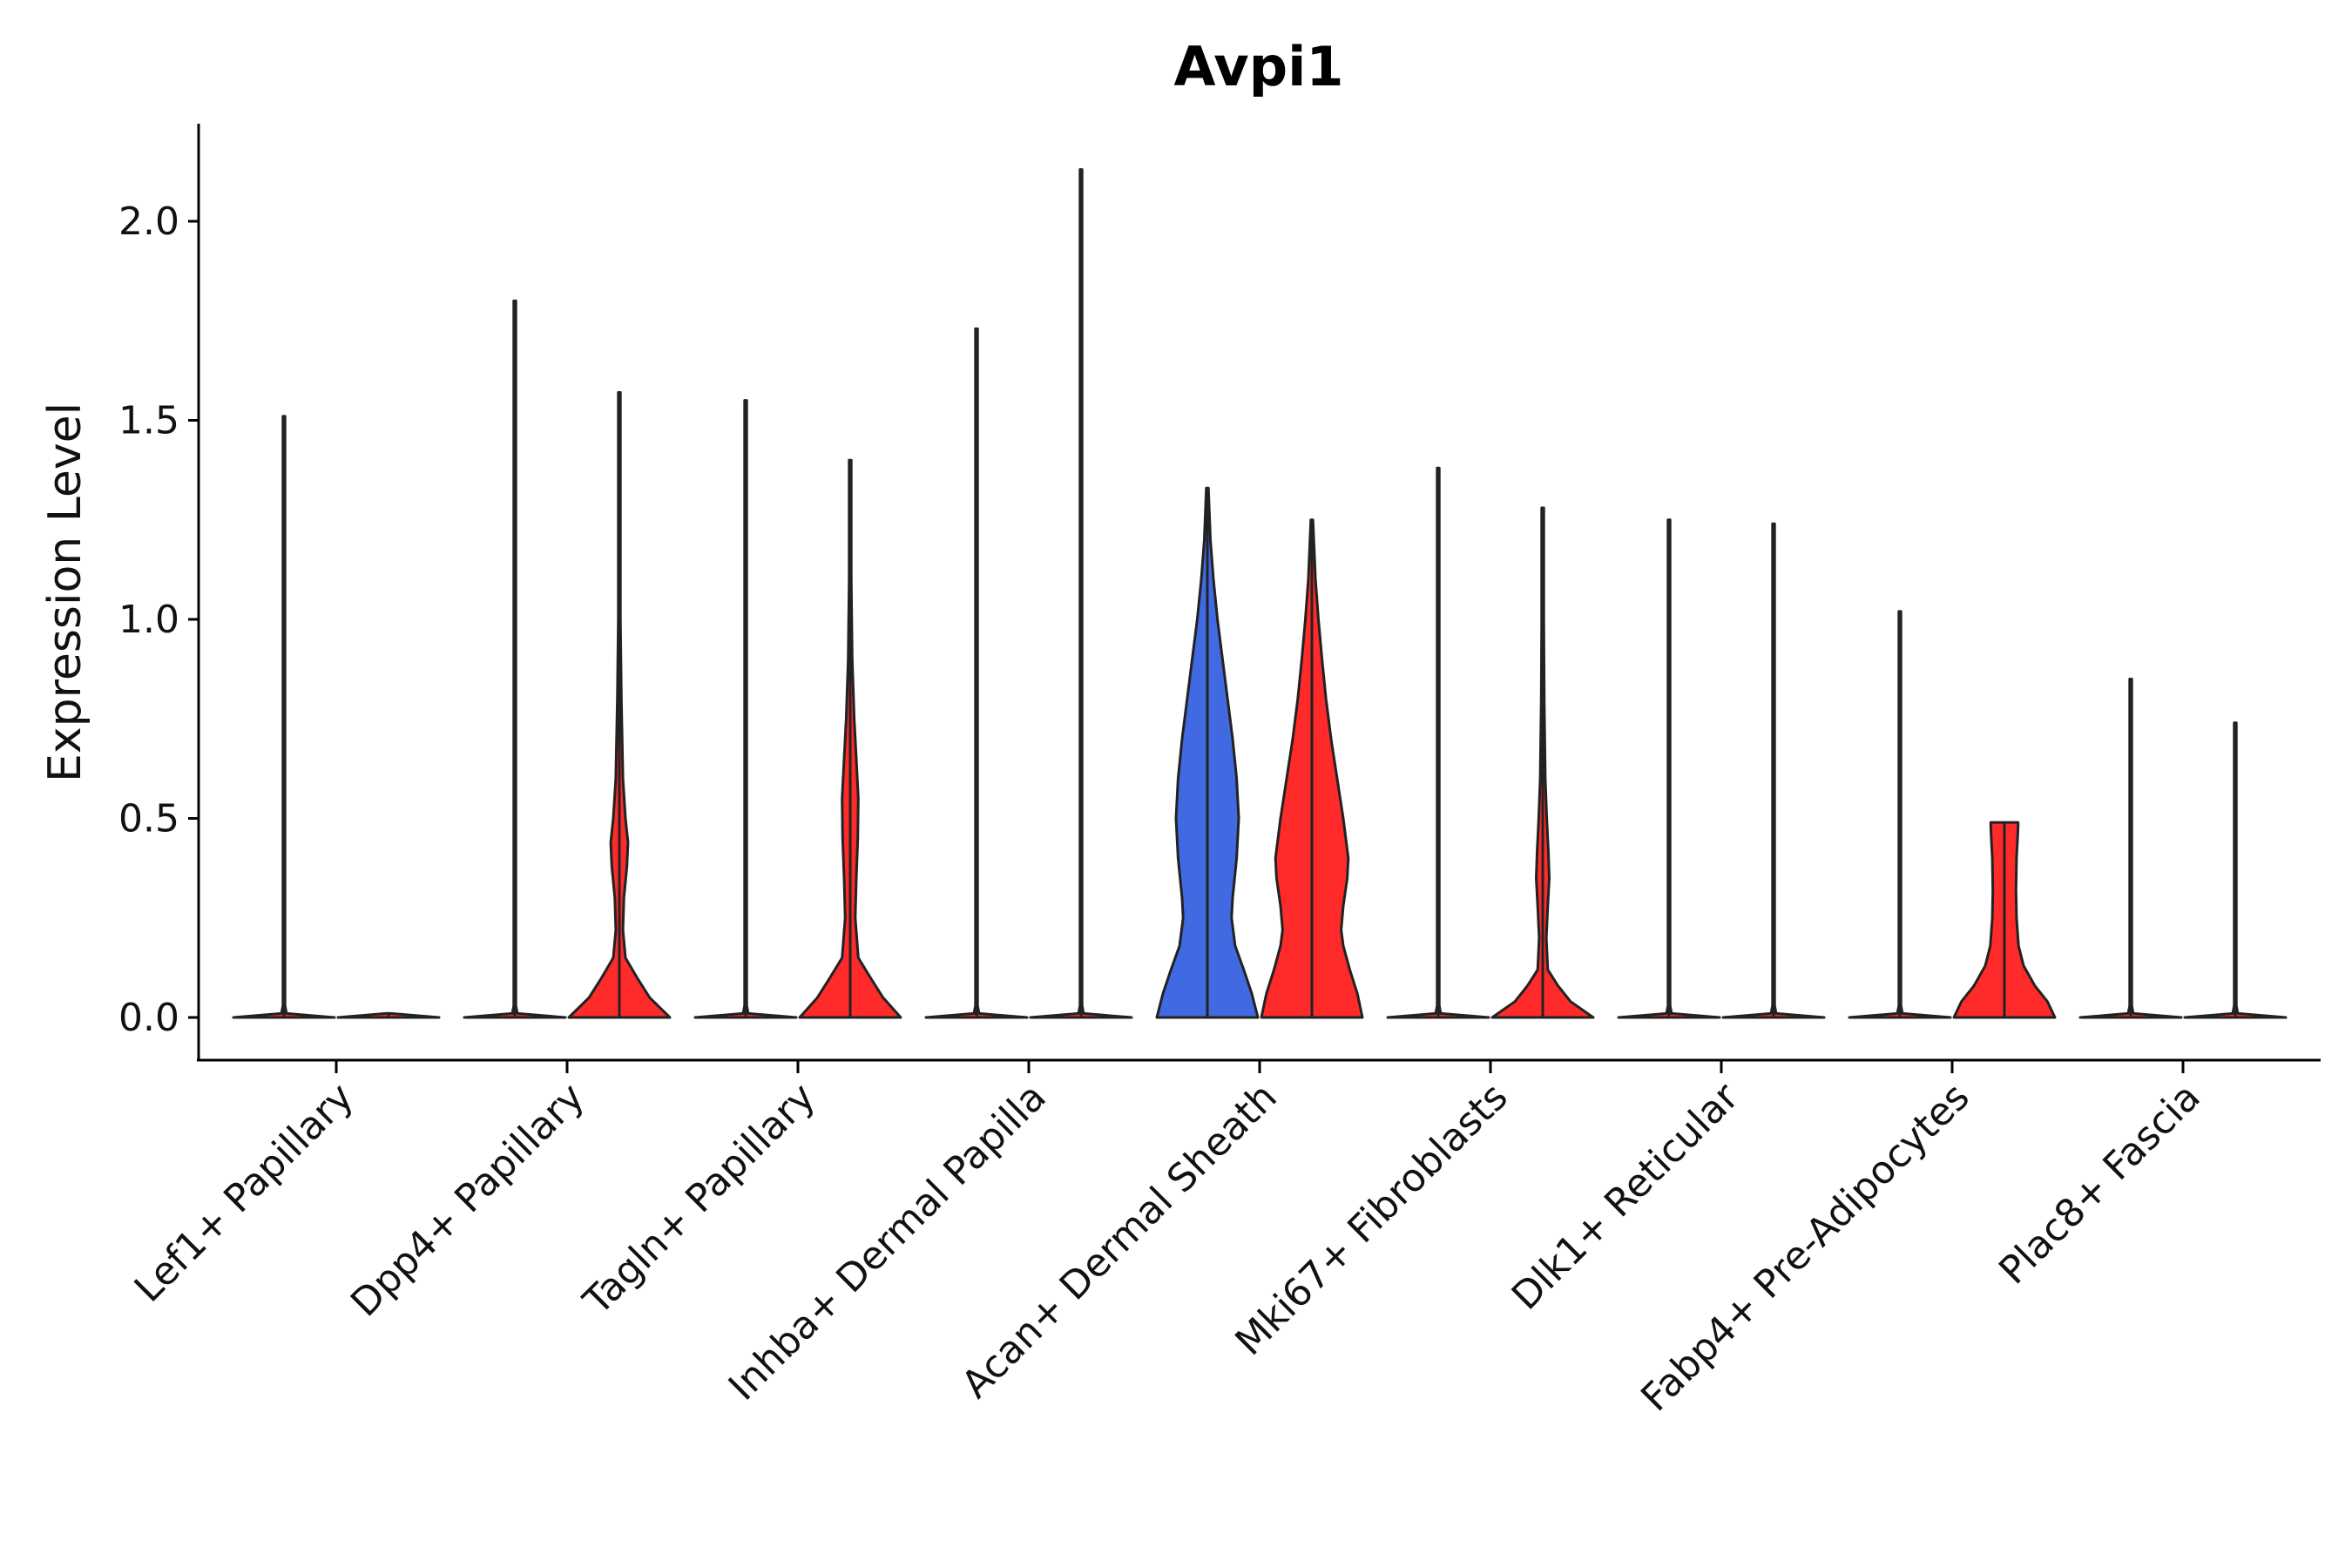 The height and width of the screenshot is (1568, 2352). I want to click on chart-title: Avpi1, so click(1259, 66).